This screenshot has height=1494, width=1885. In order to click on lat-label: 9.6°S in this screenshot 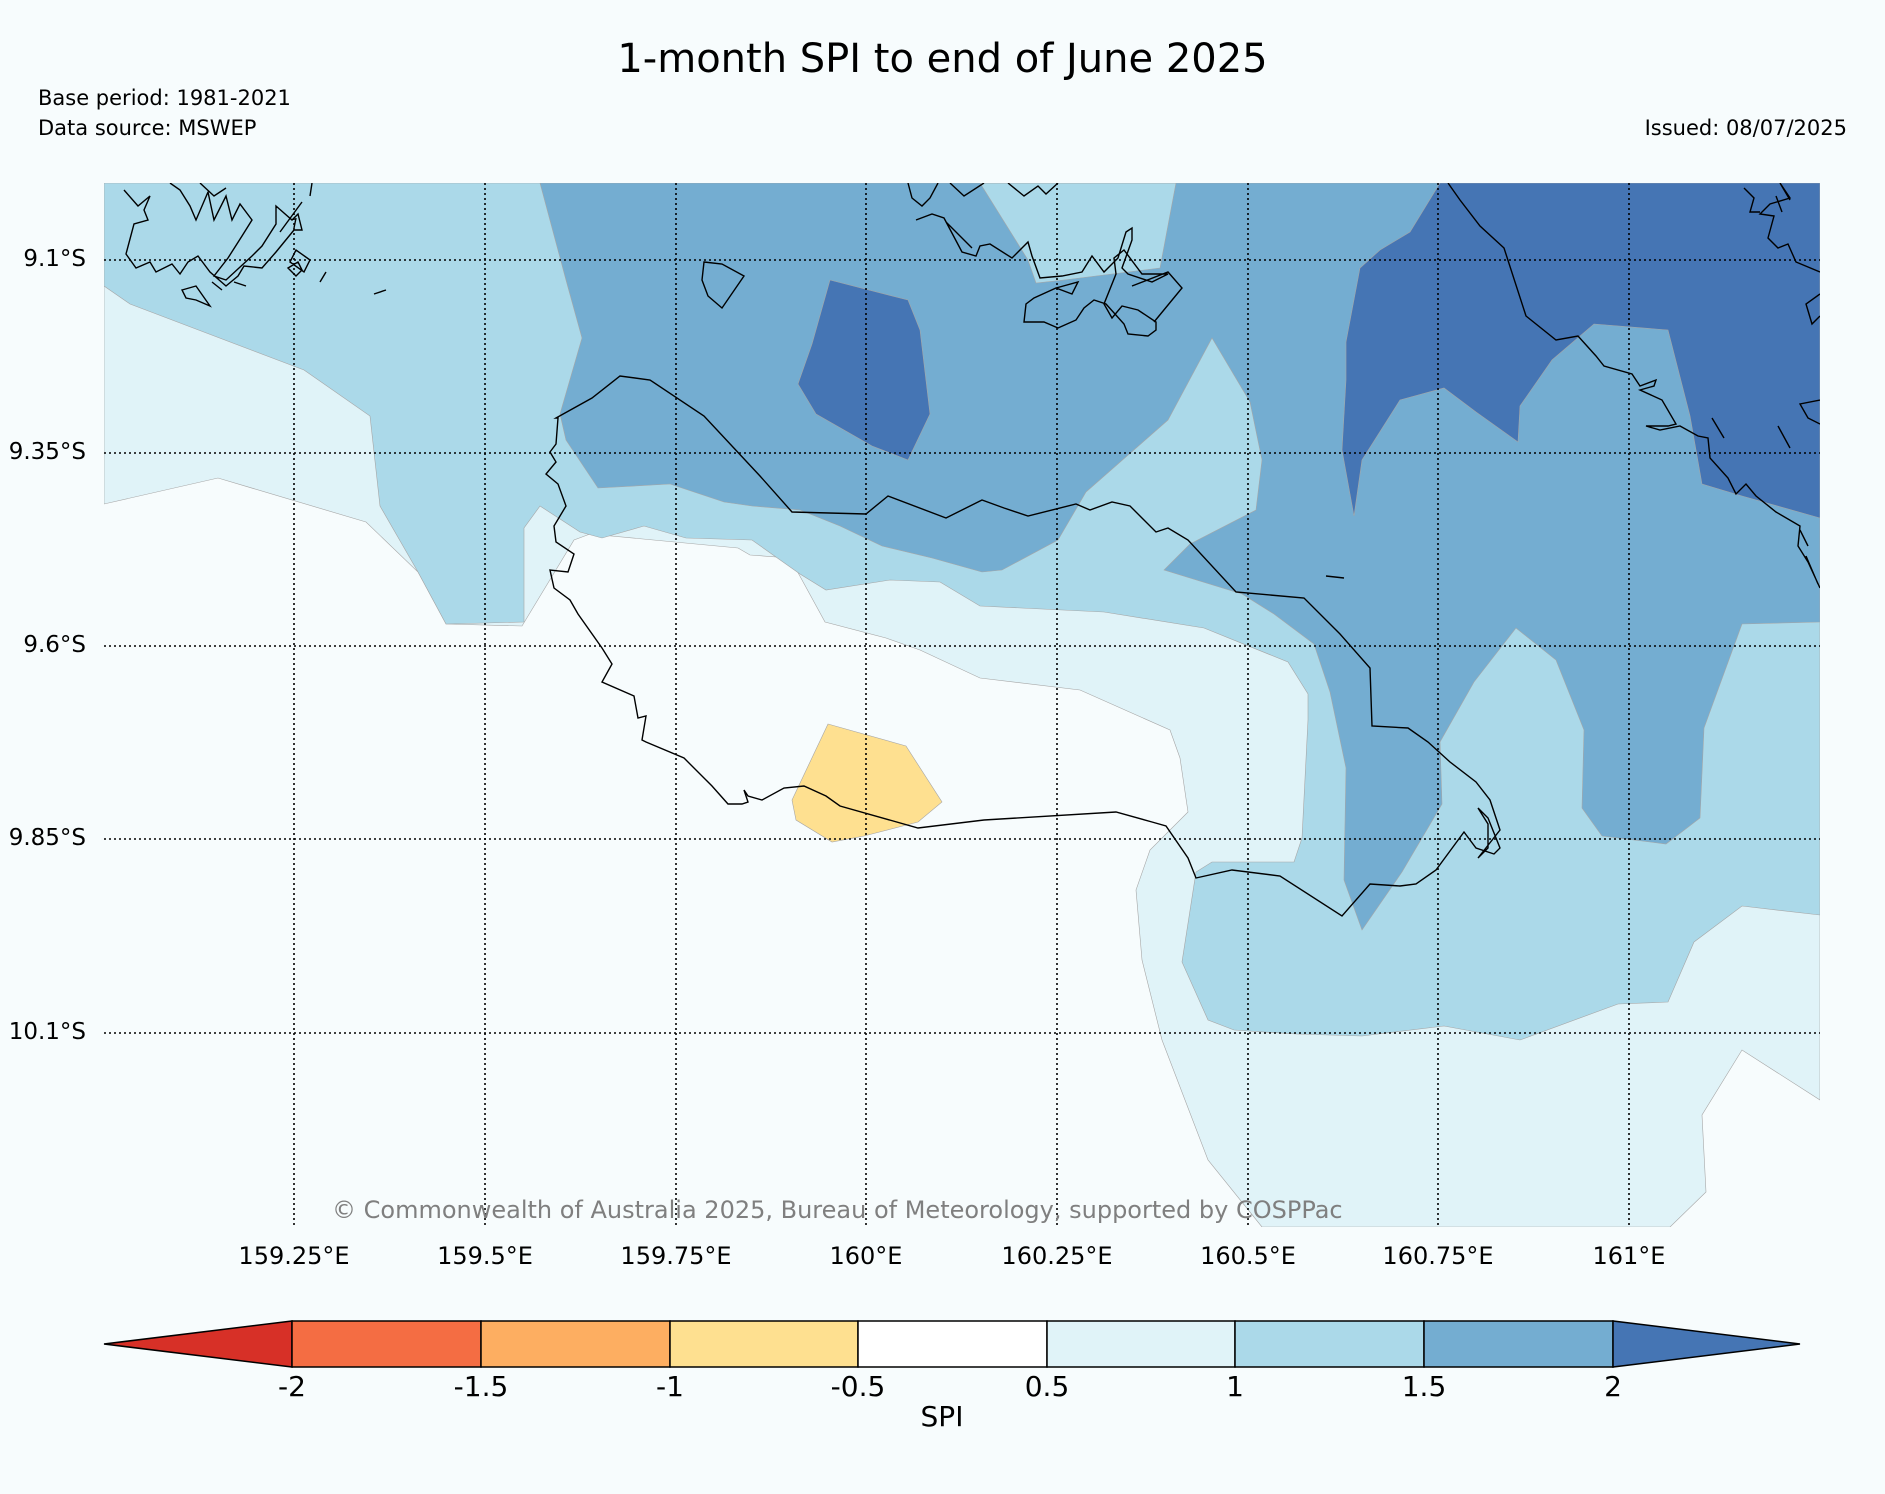, I will do `click(54, 645)`.